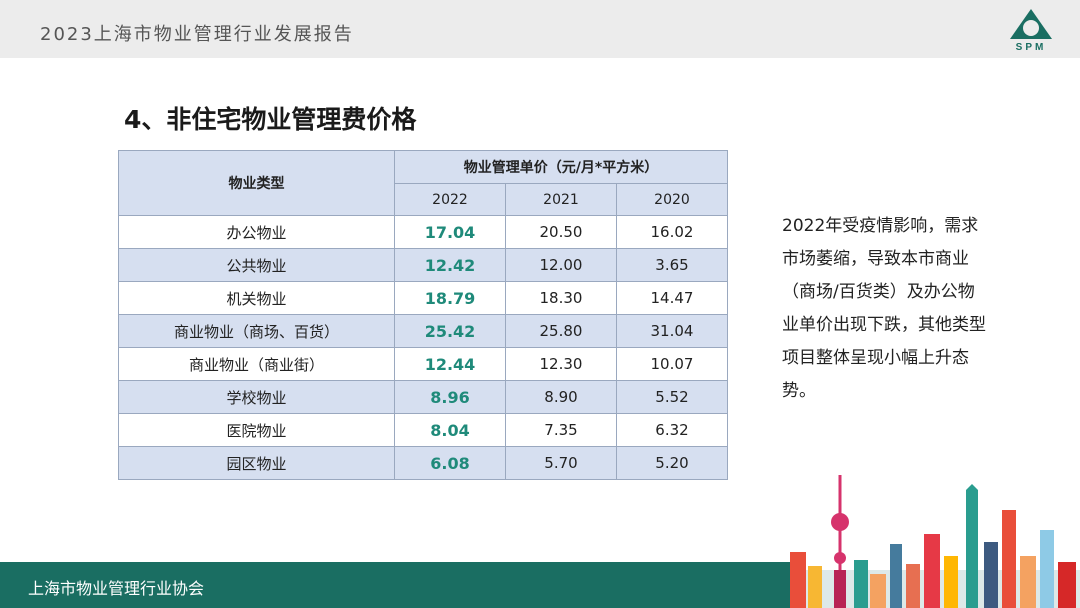 The height and width of the screenshot is (608, 1080). What do you see at coordinates (450, 232) in the screenshot?
I see `price-2022: 17.04` at bounding box center [450, 232].